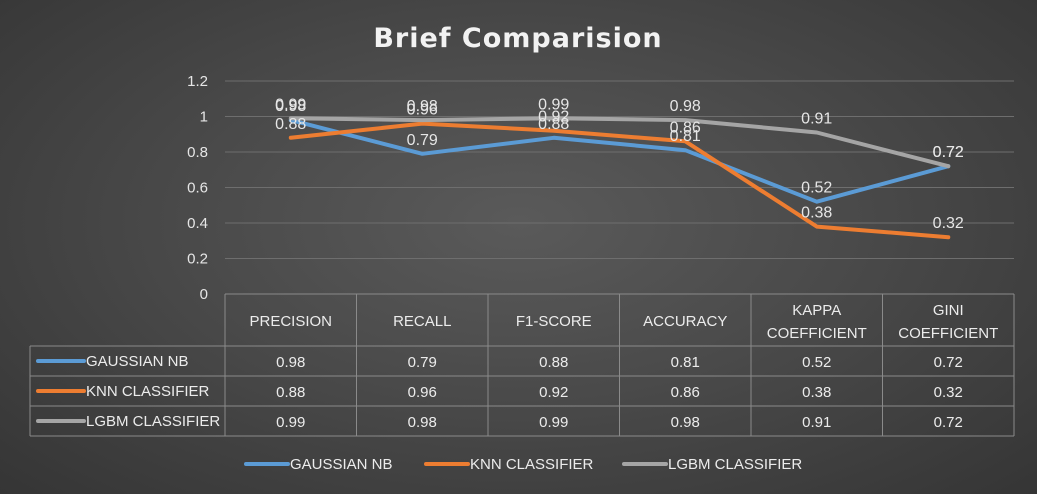  Describe the element at coordinates (816, 213) in the screenshot. I see `data-label: 0.38` at that location.